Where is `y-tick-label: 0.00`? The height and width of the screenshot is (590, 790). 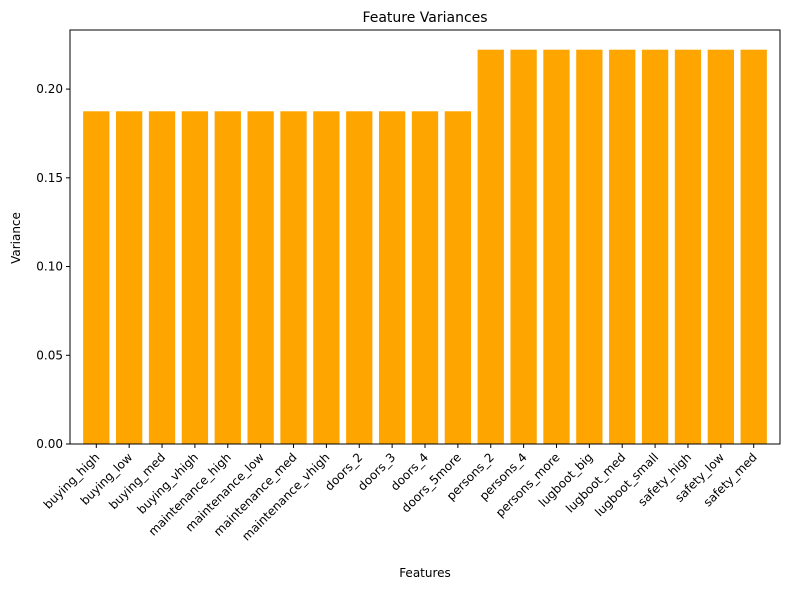 y-tick-label: 0.00 is located at coordinates (49, 444).